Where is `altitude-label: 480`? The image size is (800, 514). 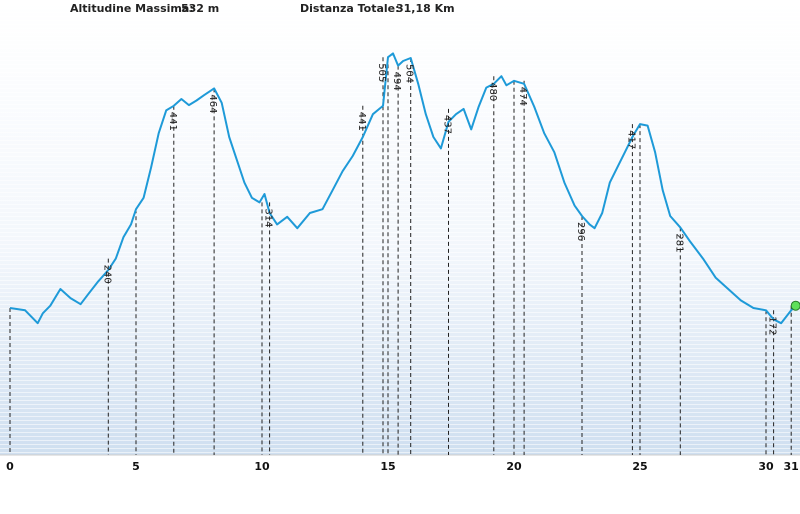
altitude-label: 480 is located at coordinates (492, 91).